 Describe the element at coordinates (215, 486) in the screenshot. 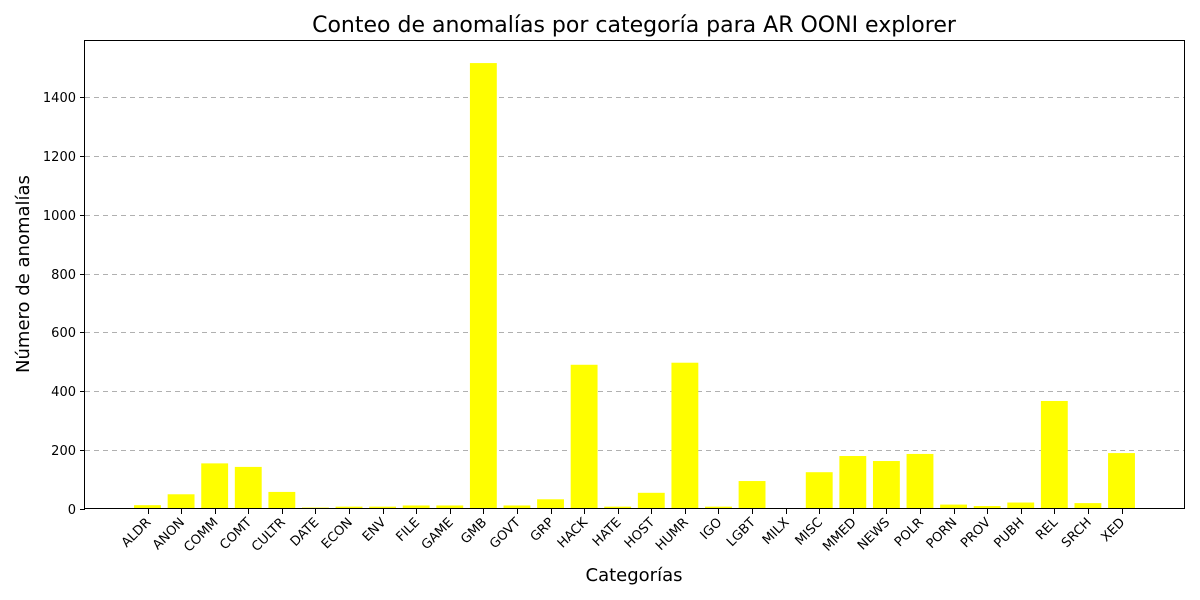

I see `bar-comm` at that location.